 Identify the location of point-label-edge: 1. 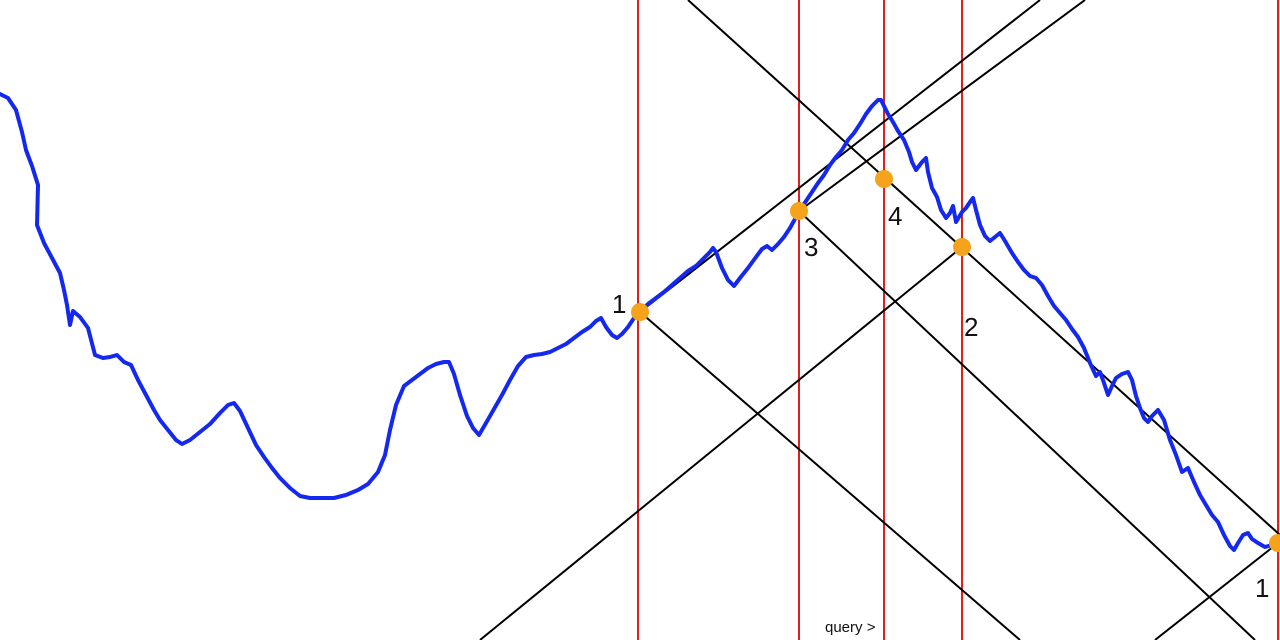
(1262, 588).